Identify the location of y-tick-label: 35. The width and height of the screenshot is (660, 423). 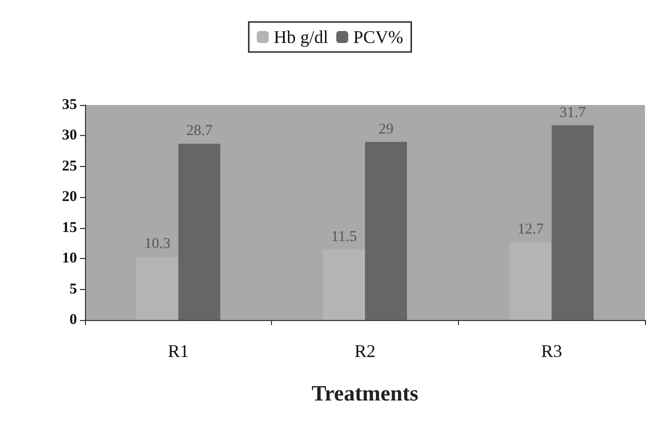
(69, 105).